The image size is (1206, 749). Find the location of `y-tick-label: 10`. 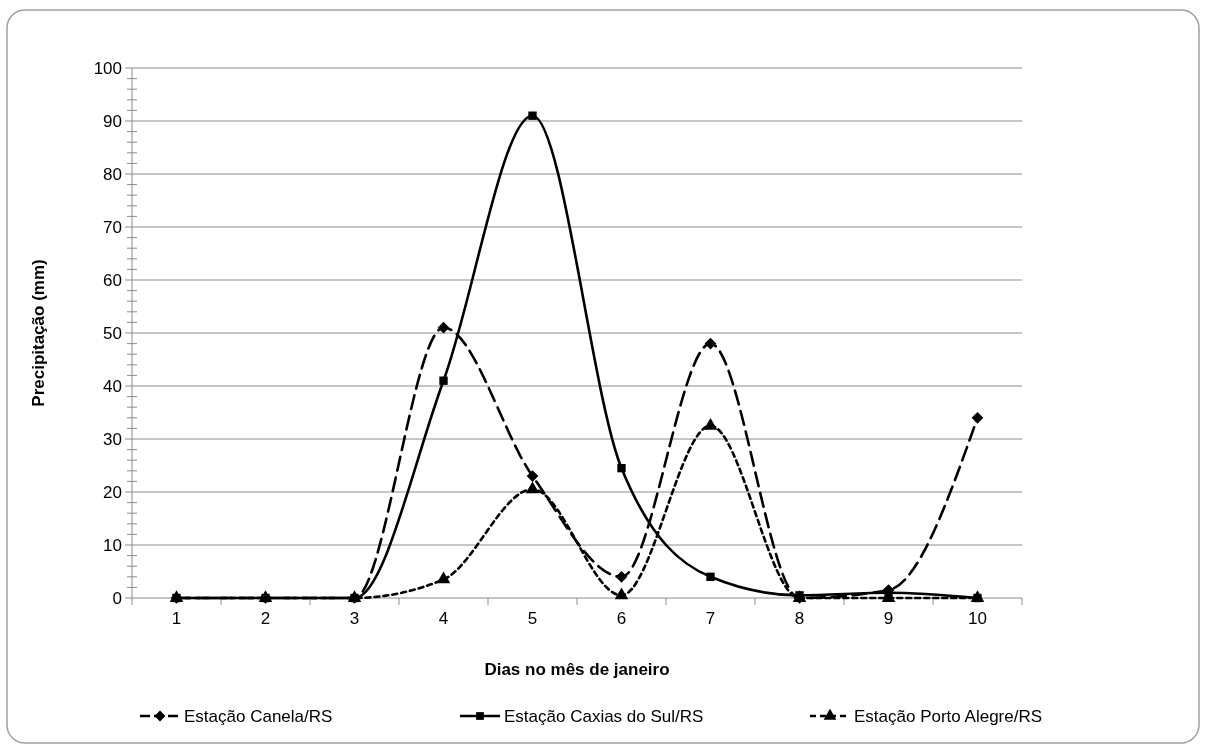

y-tick-label: 10 is located at coordinates (112, 545).